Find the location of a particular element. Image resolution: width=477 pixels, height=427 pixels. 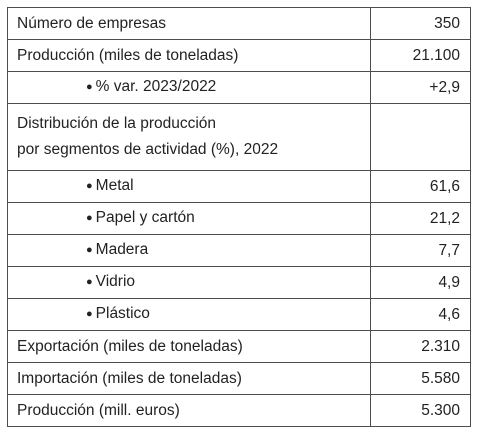

row-label-container: ● Plástico is located at coordinates (189, 314).